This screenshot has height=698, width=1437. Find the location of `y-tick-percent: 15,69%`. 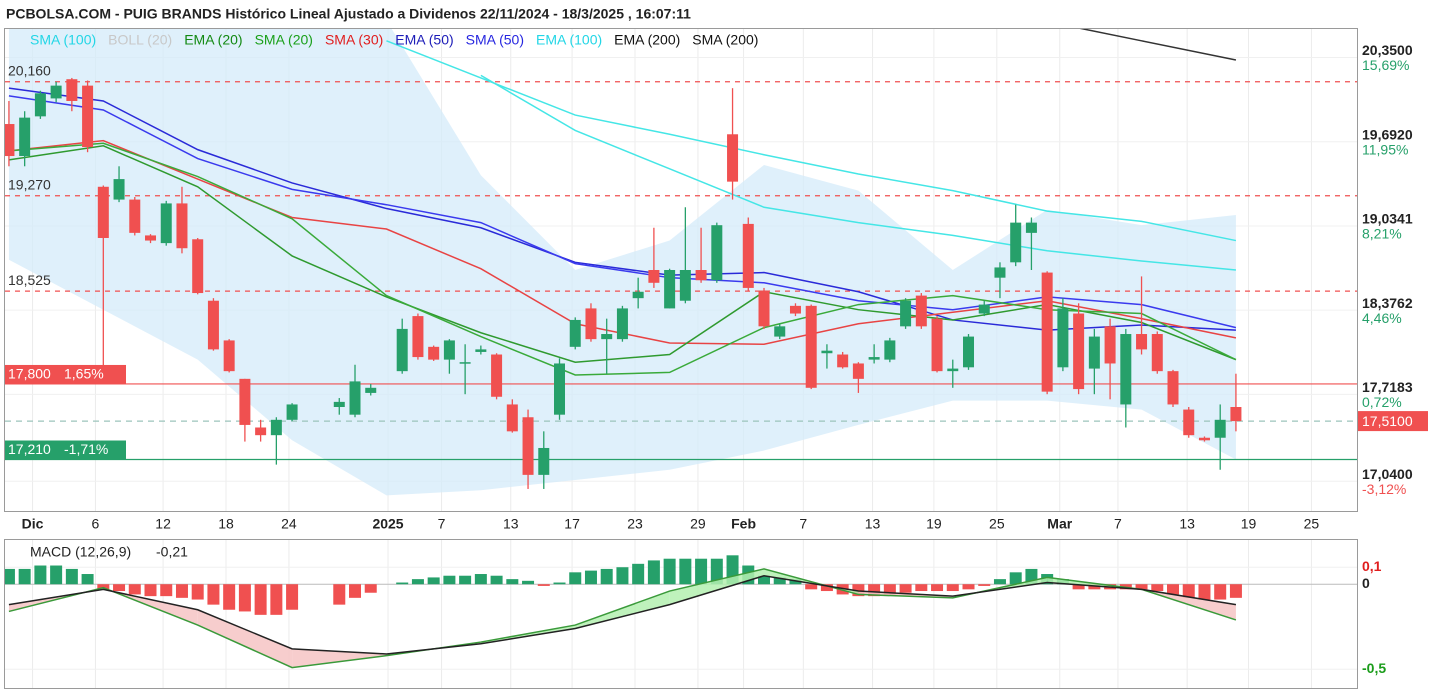

y-tick-percent: 15,69% is located at coordinates (1385, 65).